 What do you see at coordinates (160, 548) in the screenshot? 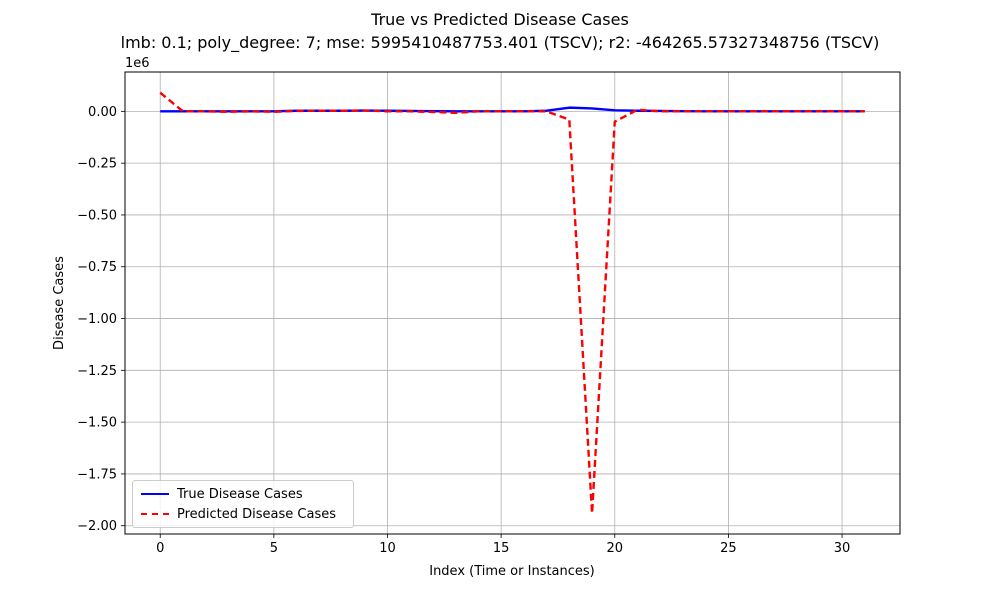
I see `x-tick-label: 0` at bounding box center [160, 548].